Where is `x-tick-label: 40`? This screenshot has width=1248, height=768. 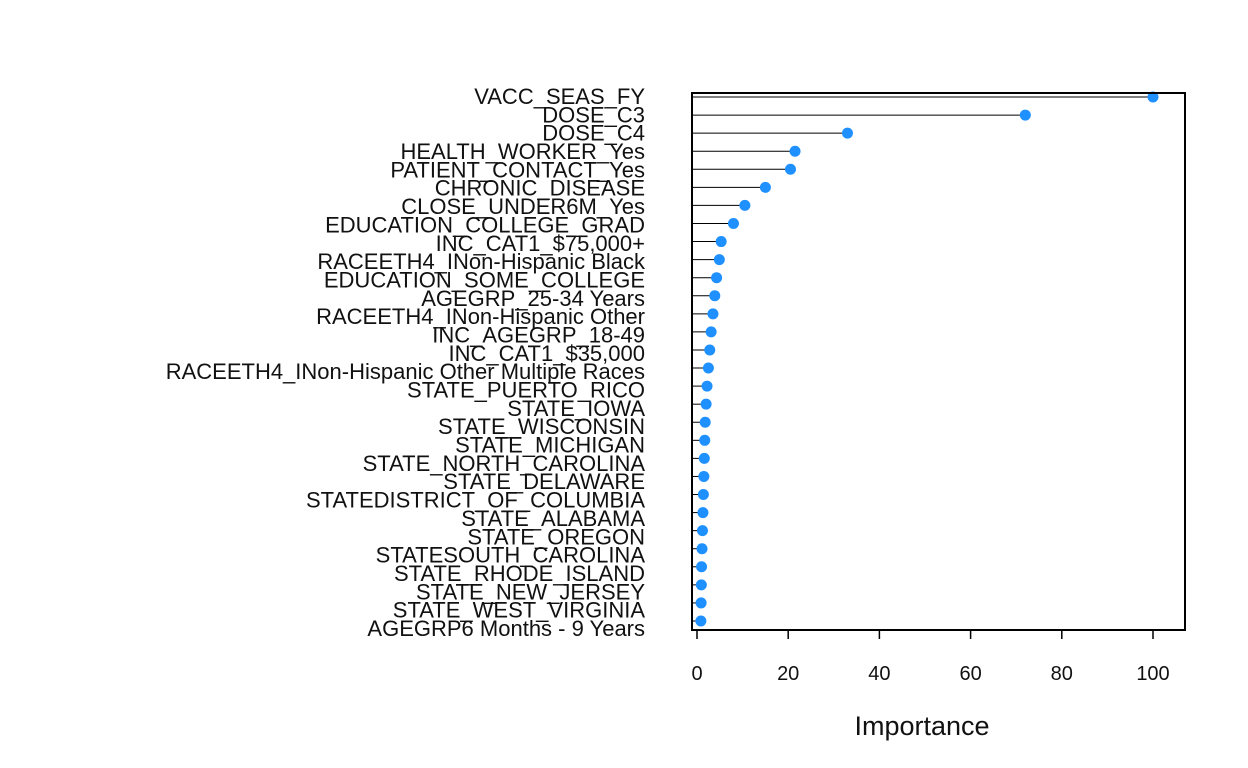
x-tick-label: 40 is located at coordinates (879, 674).